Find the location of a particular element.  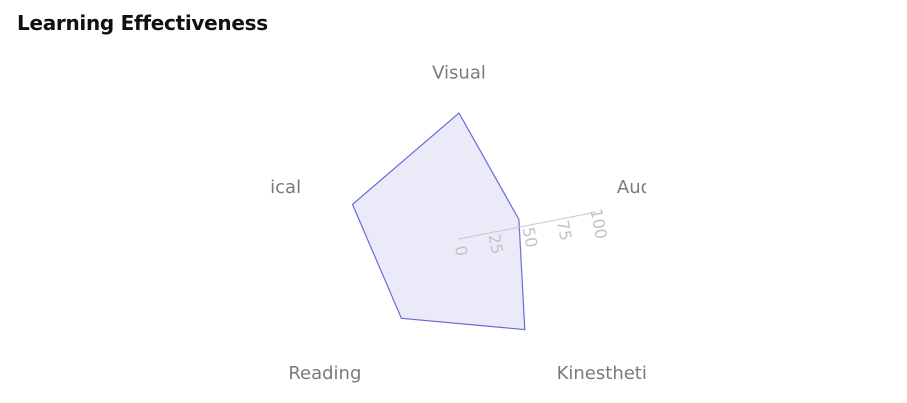

radial-tick-label: 50 is located at coordinates (530, 237).